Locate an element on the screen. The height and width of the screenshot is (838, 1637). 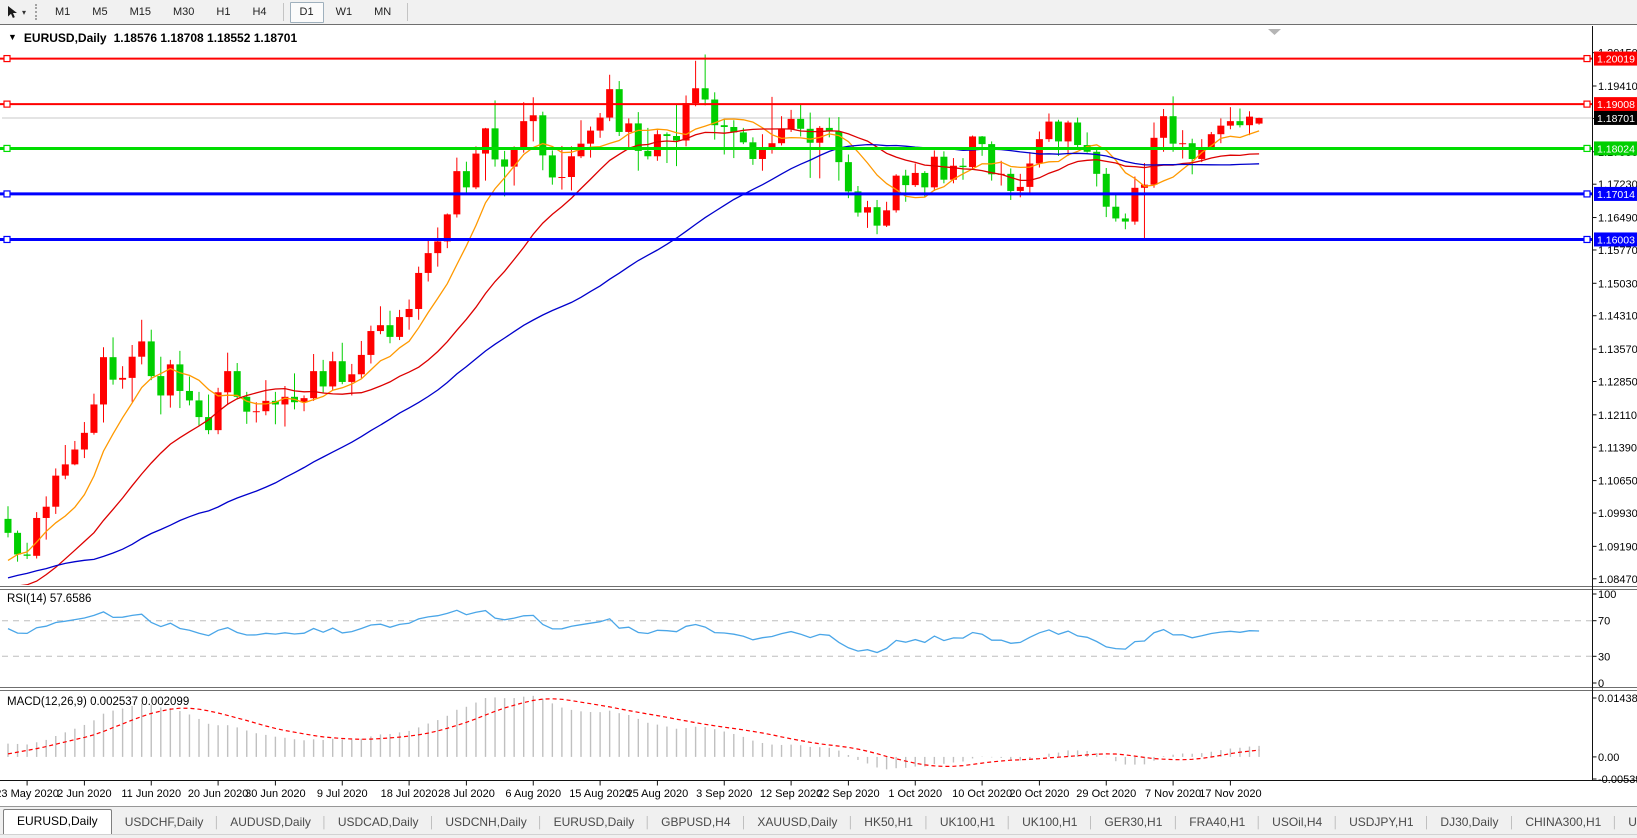
chart-tab-dj30-daily: DJ30,Daily is located at coordinates (1469, 822).